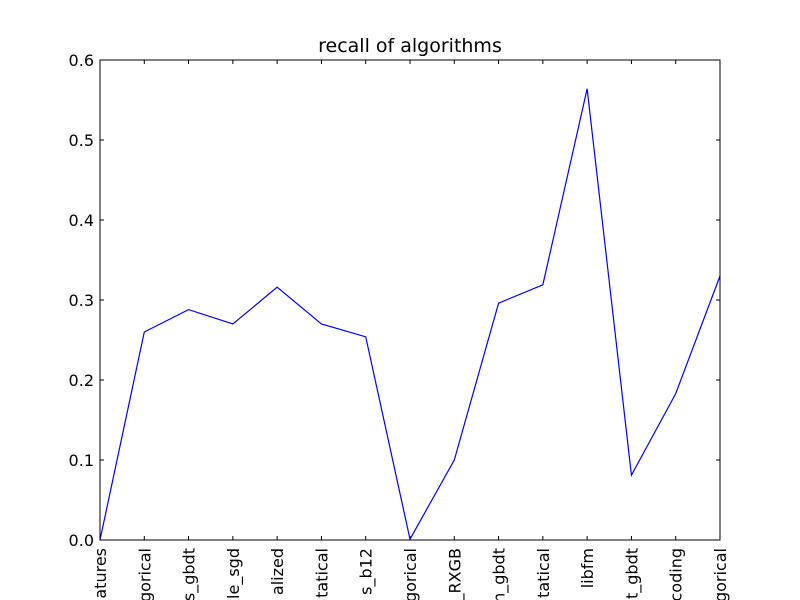 The height and width of the screenshot is (600, 800). Describe the element at coordinates (81, 460) in the screenshot. I see `y-tick-label: 0.1` at that location.